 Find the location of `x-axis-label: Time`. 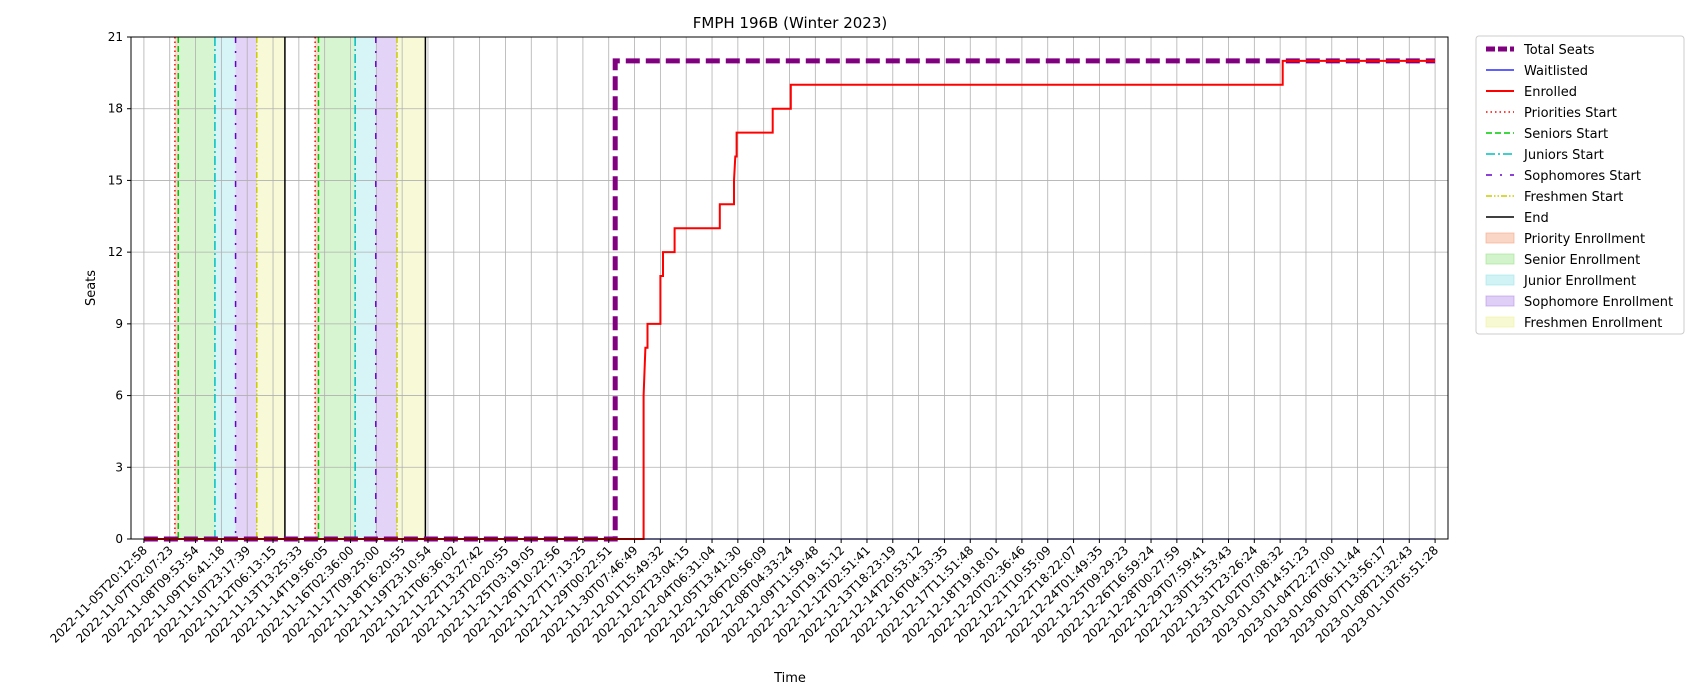

x-axis-label: Time is located at coordinates (789, 678).